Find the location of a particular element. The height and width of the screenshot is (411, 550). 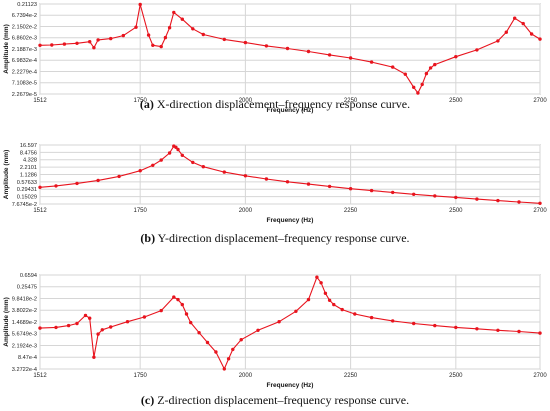

y-tick-label-c: 1.4689e-2 is located at coordinates (24, 323).